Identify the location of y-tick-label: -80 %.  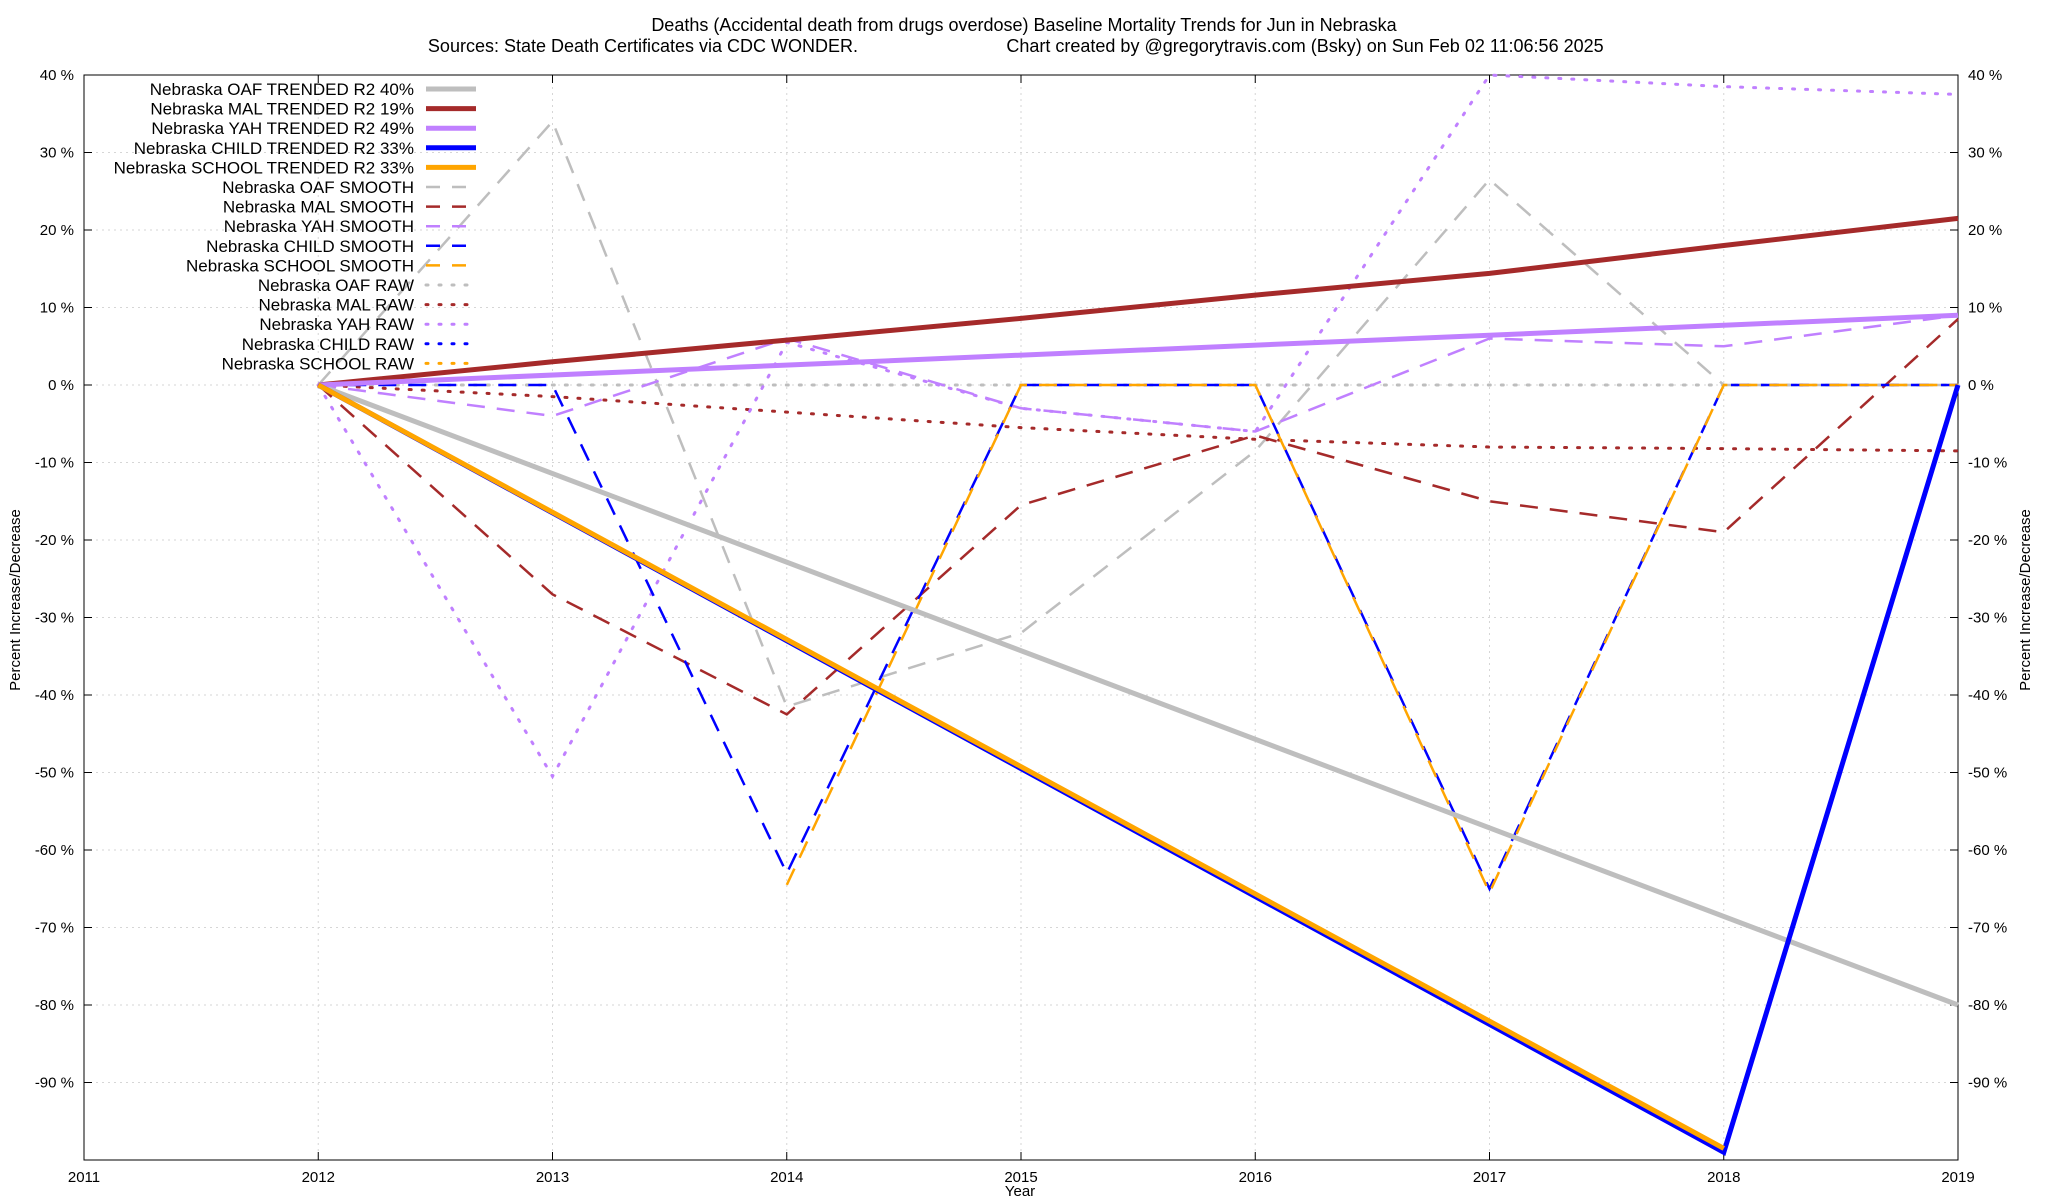
(54, 1005).